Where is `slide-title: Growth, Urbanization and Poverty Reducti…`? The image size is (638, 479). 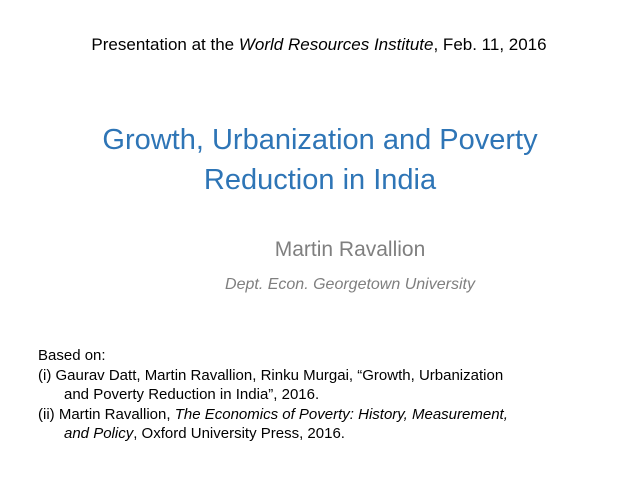
slide-title: Growth, Urbanization and Poverty Reducti… is located at coordinates (320, 160).